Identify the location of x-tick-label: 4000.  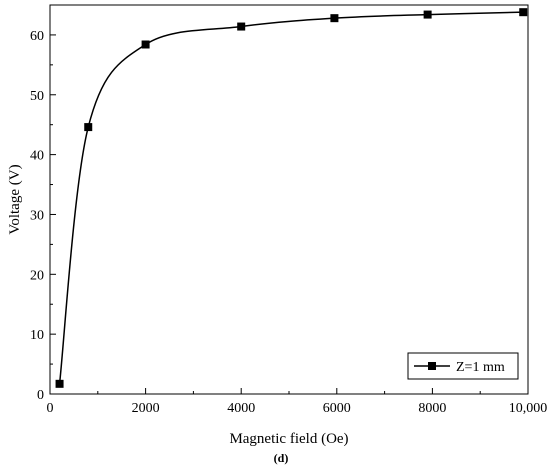
(241, 408).